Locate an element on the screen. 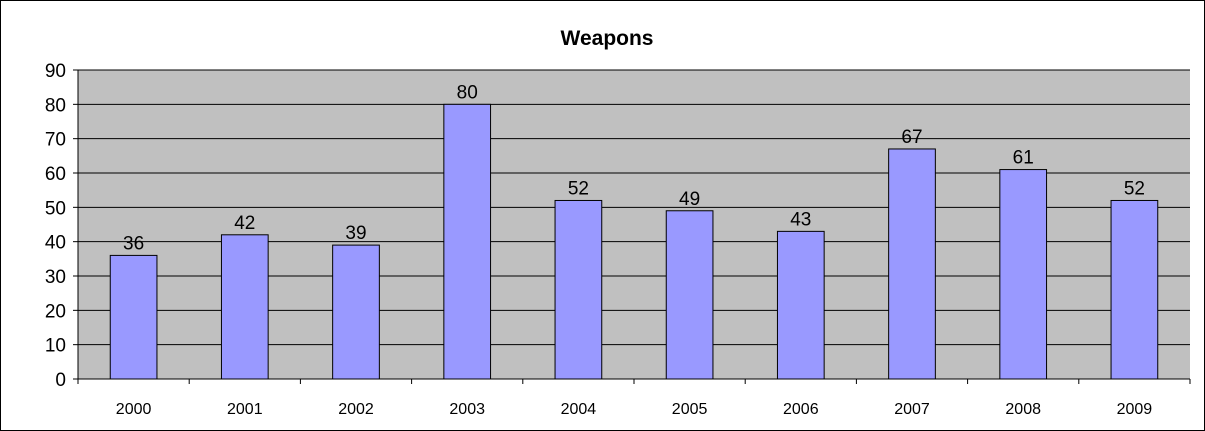 The image size is (1205, 431). x-axis-ticks: 2000 2001 2002 2003 2004 2005 2006 2007 2008 2009 is located at coordinates (634, 409).